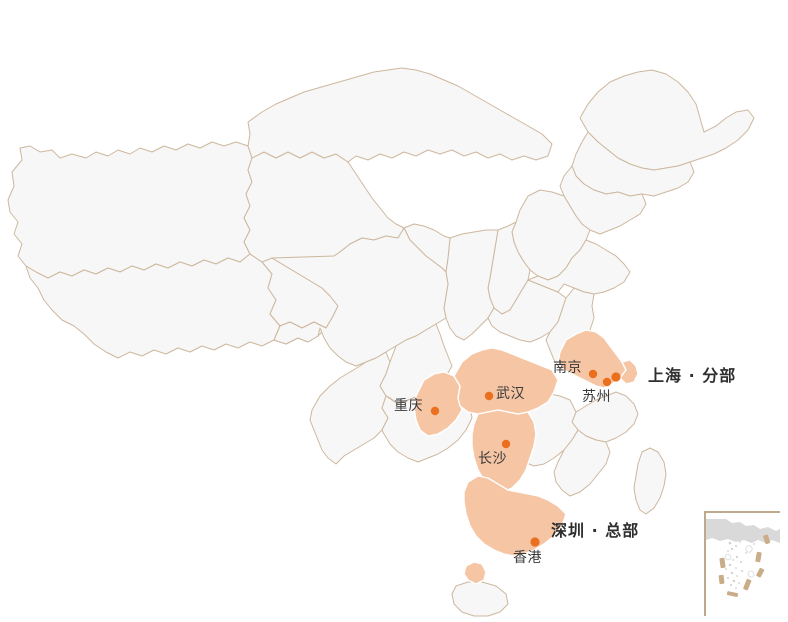 This screenshot has width=788, height=622. Describe the element at coordinates (527, 558) in the screenshot. I see `city-label-香港: 香港` at that location.